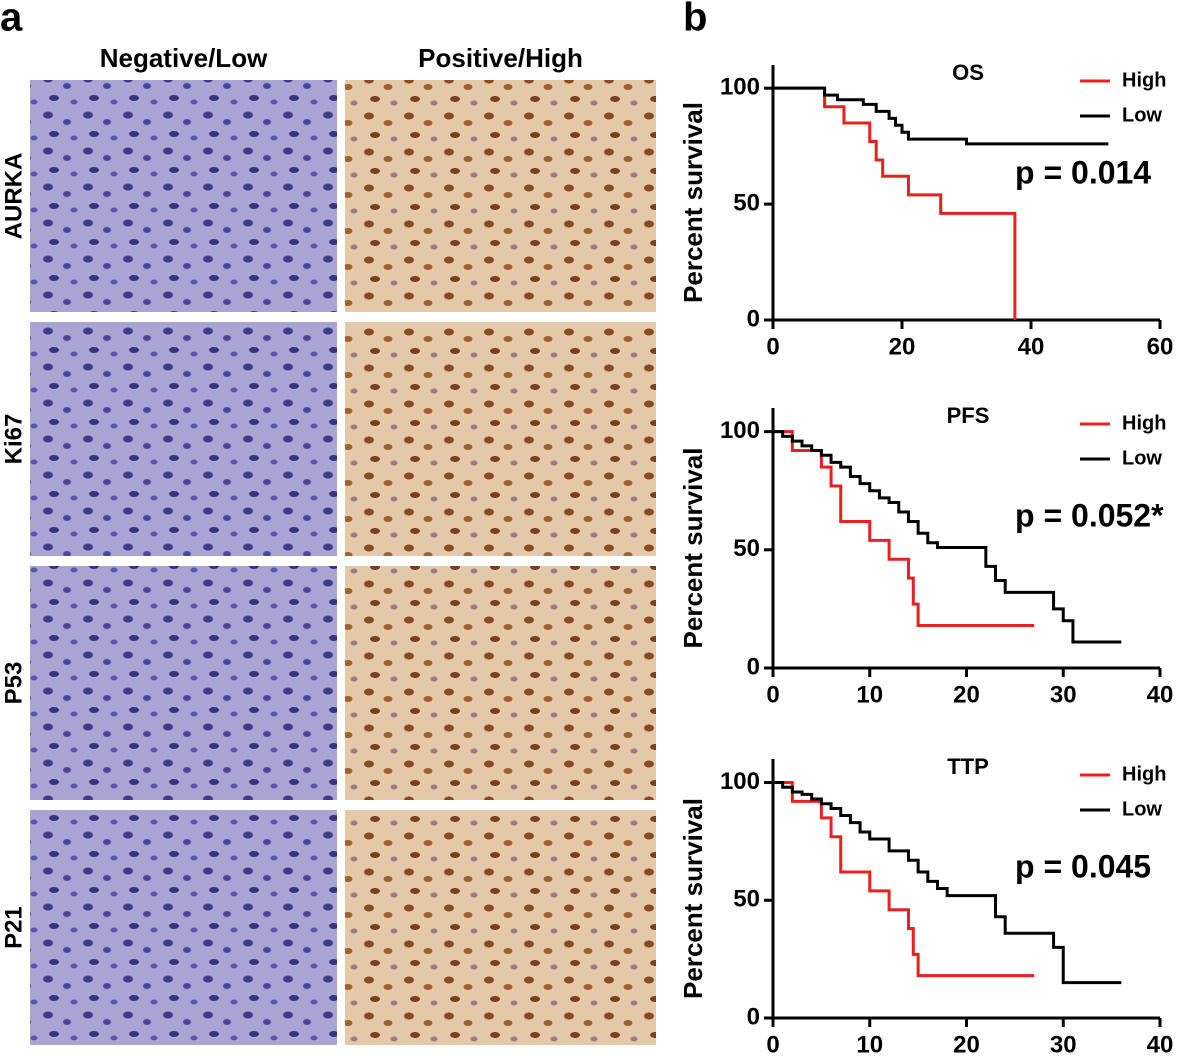 The image size is (1178, 1057). Describe the element at coordinates (184, 58) in the screenshot. I see `column-header: Negative/Low` at that location.